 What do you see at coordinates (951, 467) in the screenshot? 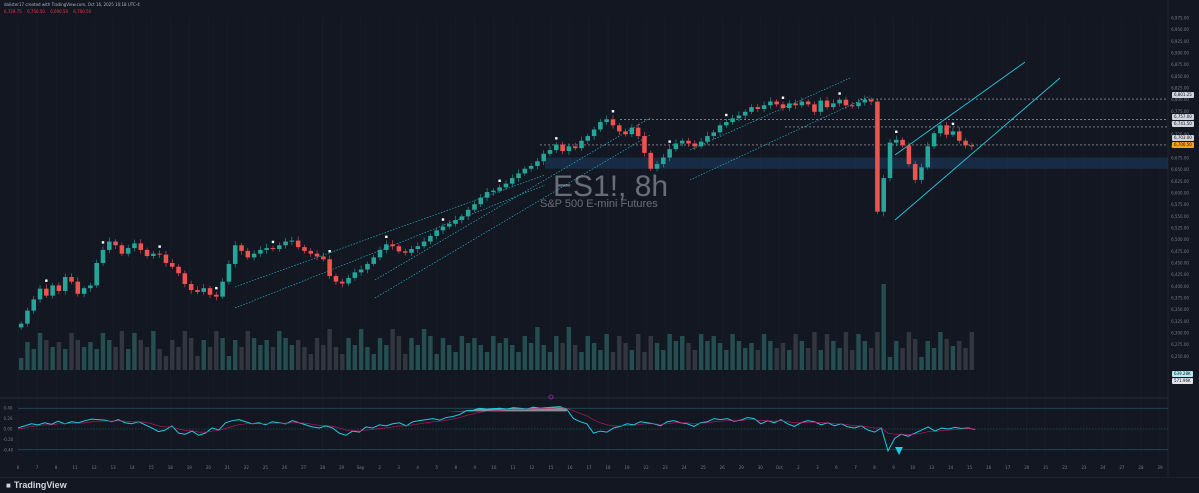
I see `x-tick-label: 14` at bounding box center [951, 467].